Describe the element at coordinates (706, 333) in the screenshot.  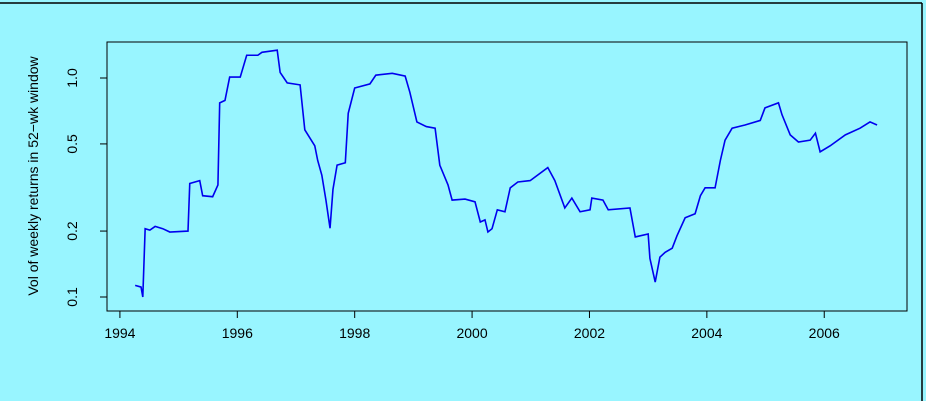
I see `x-tick-label: 2004` at that location.